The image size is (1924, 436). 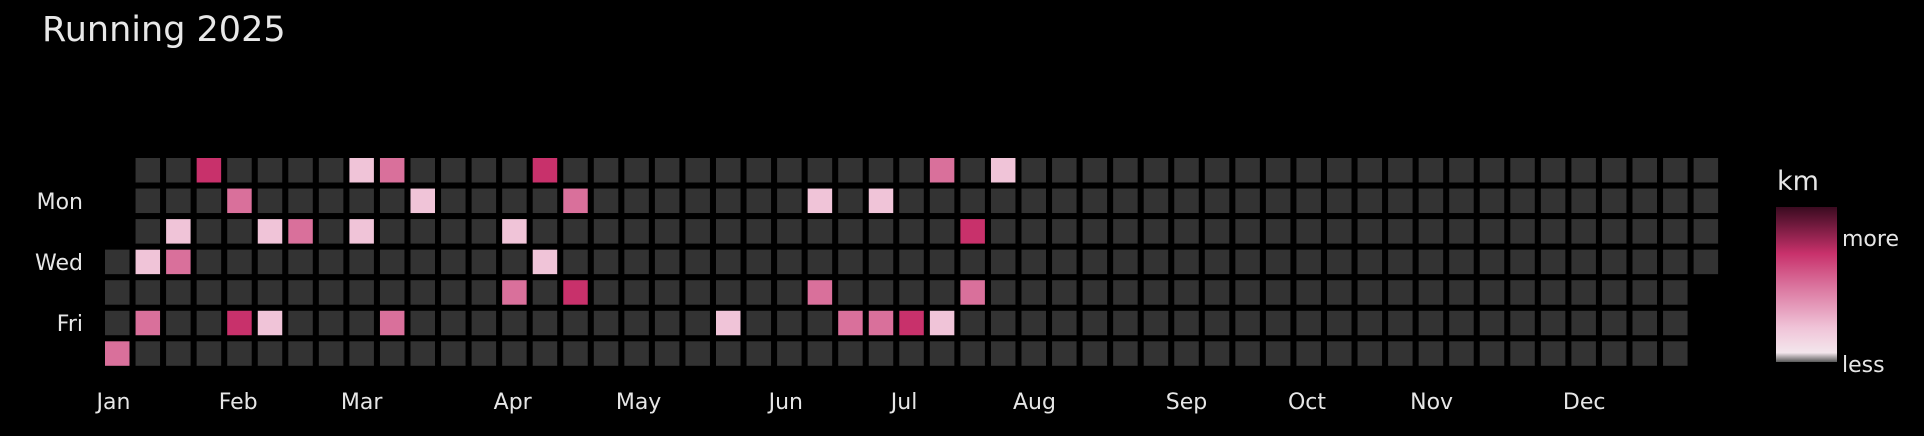 What do you see at coordinates (362, 402) in the screenshot?
I see `x-tick-label: Mar` at bounding box center [362, 402].